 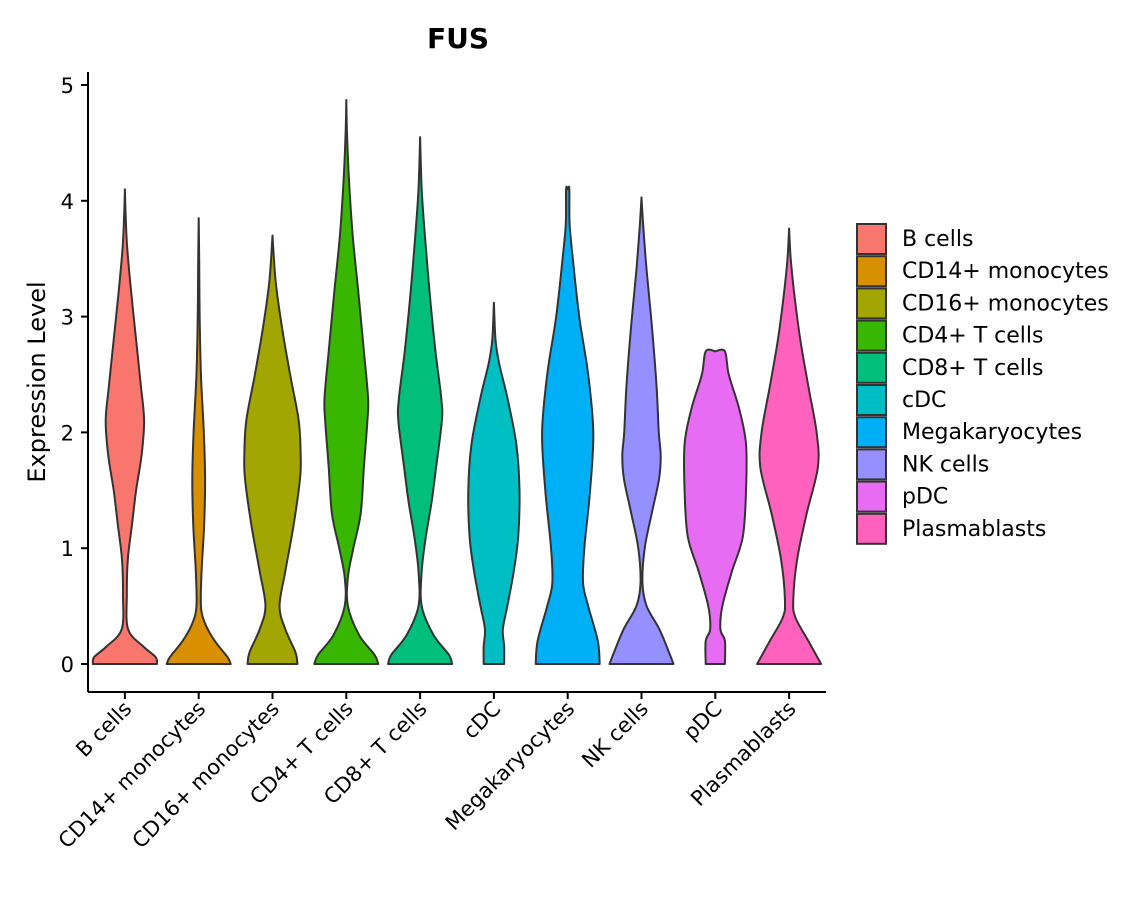 I want to click on chart-title: FUS, so click(x=458, y=38).